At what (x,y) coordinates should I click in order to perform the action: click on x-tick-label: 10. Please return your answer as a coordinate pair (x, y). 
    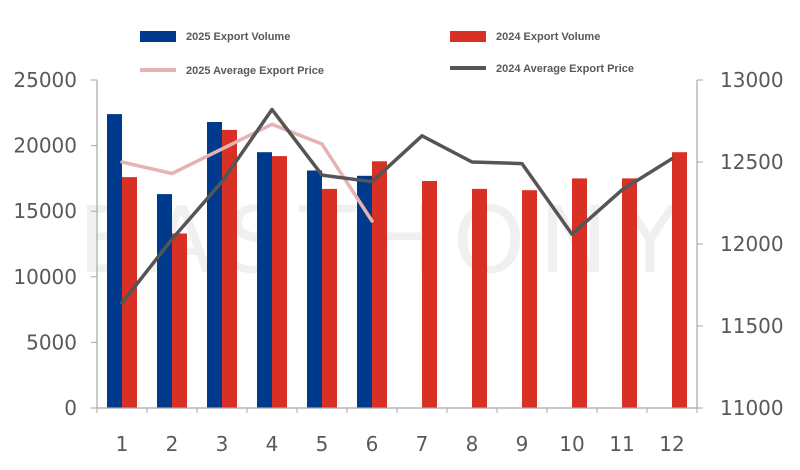
    Looking at the image, I should click on (571, 444).